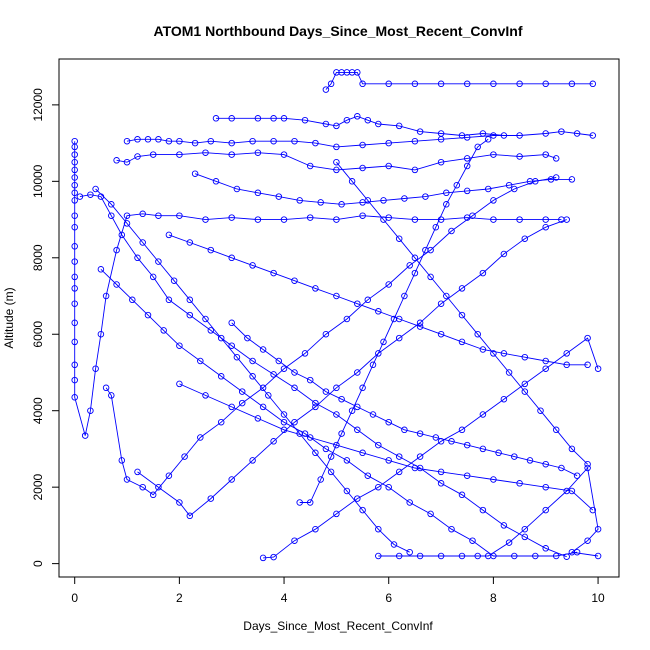 The height and width of the screenshot is (650, 650). What do you see at coordinates (38, 563) in the screenshot?
I see `y-tick-label: 0` at bounding box center [38, 563].